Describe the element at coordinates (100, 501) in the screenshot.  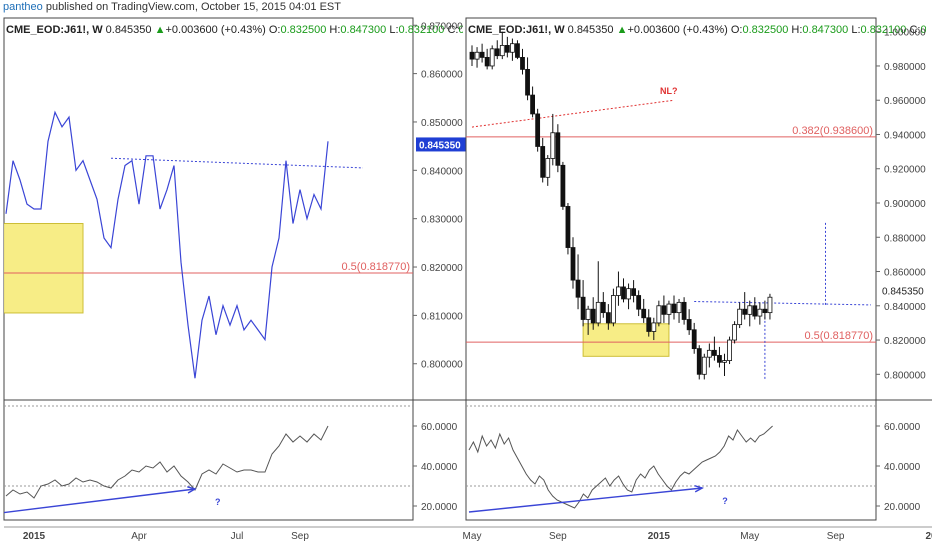
I see `p0-divergence-arrow` at that location.